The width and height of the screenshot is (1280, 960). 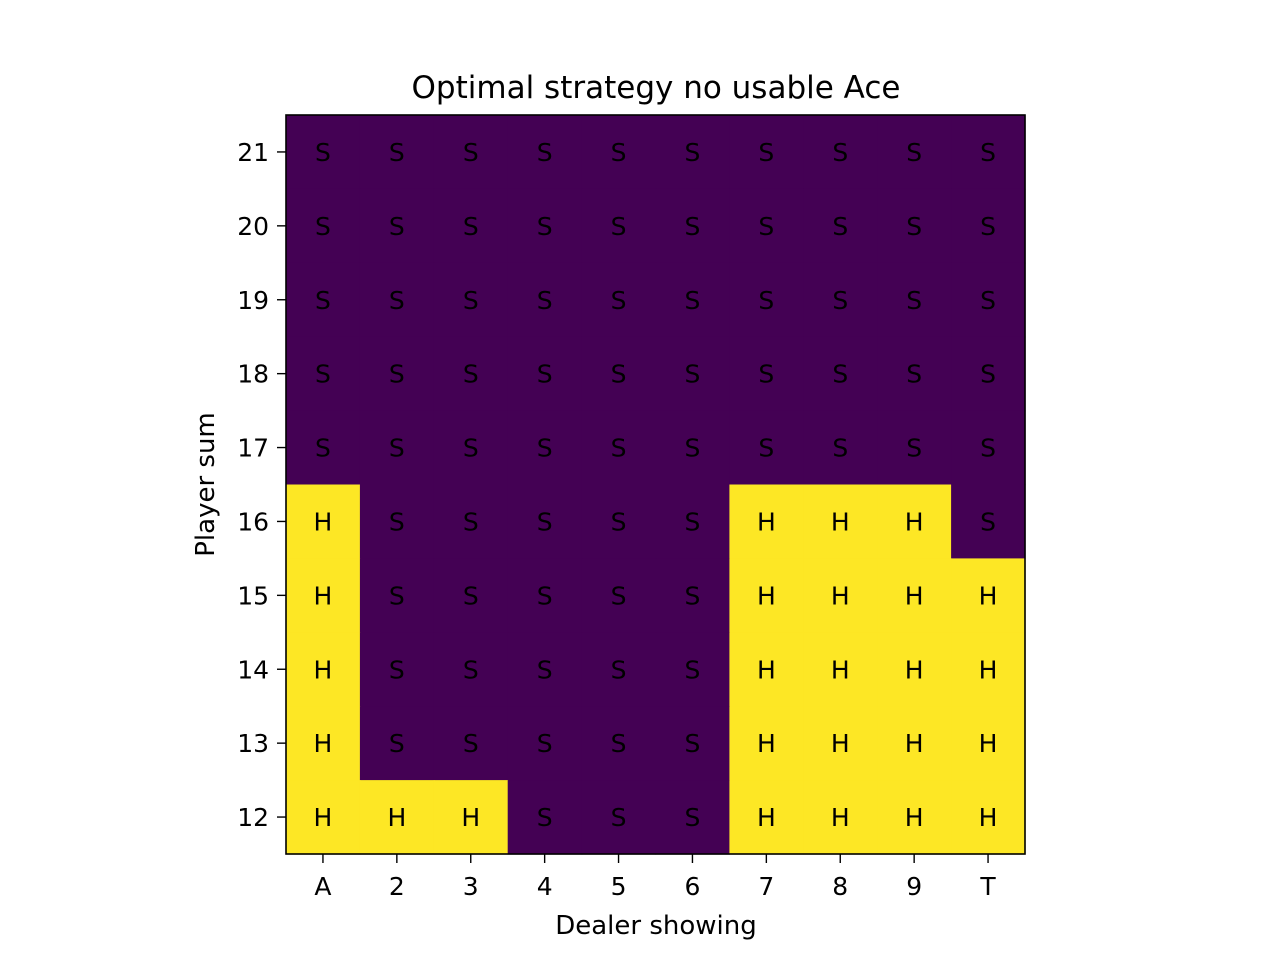 I want to click on y-tick-label: 18, so click(x=253, y=374).